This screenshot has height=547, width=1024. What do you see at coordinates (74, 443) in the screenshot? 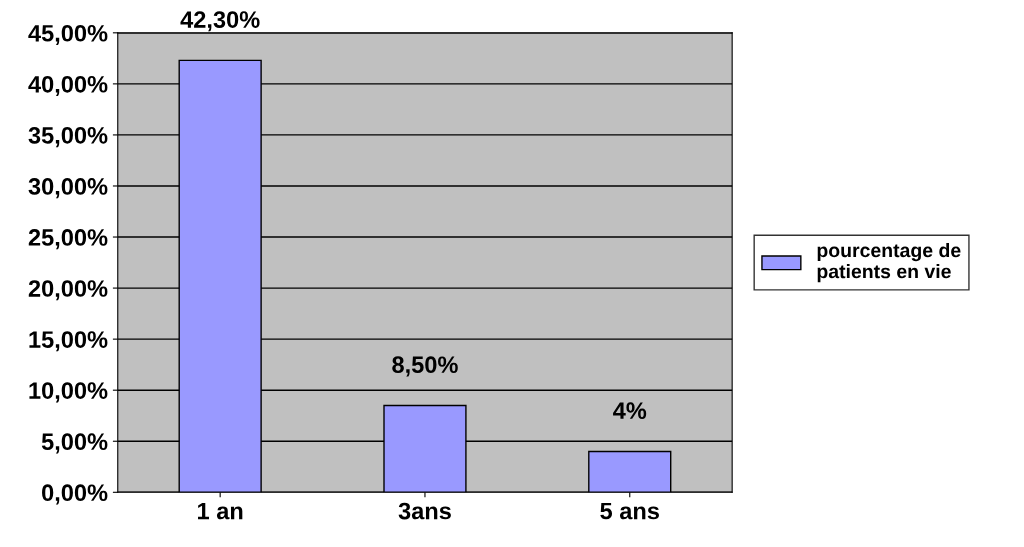
I see `y-tick-label: 5,00%` at bounding box center [74, 443].